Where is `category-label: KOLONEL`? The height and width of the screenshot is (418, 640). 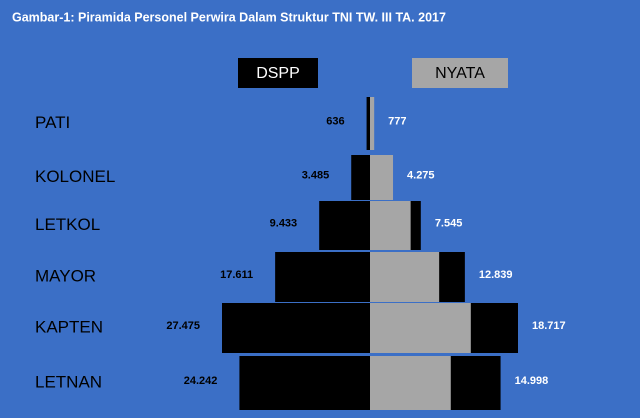
category-label: KOLONEL is located at coordinates (75, 176).